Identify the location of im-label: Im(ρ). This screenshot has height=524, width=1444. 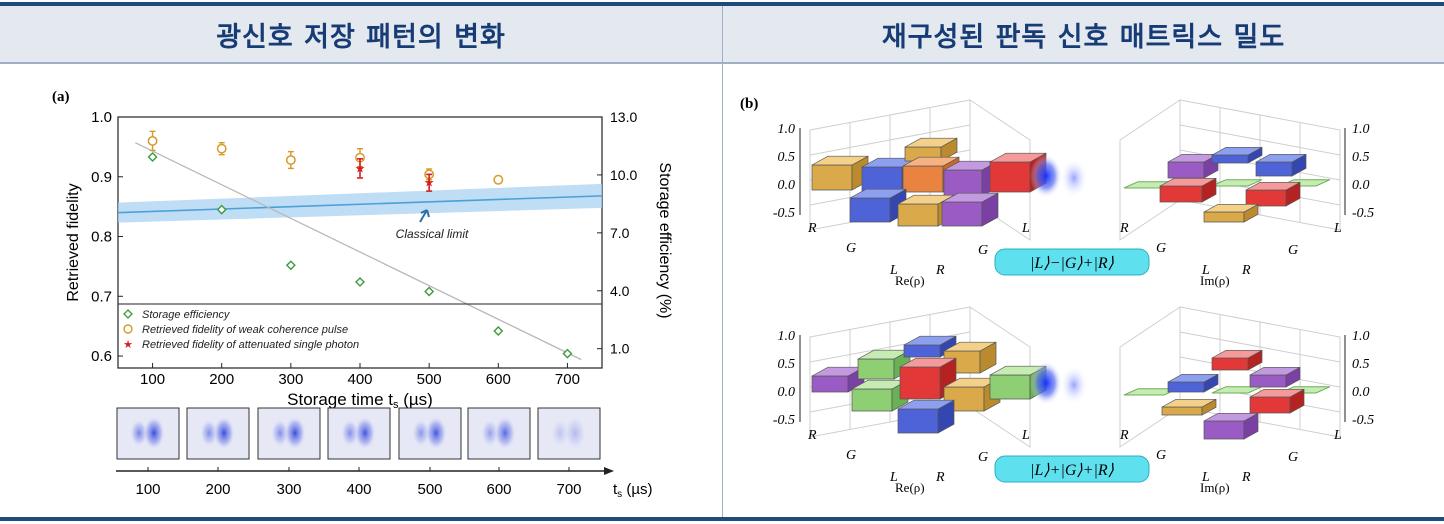
(1215, 280).